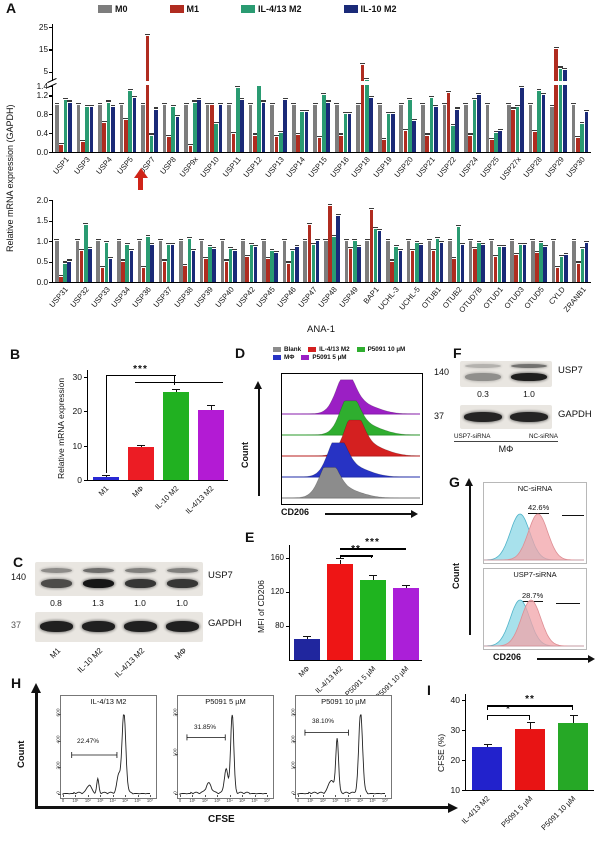 The height and width of the screenshot is (844, 600). Describe the element at coordinates (141, 183) in the screenshot. I see `arrow-stem-icon` at that location.